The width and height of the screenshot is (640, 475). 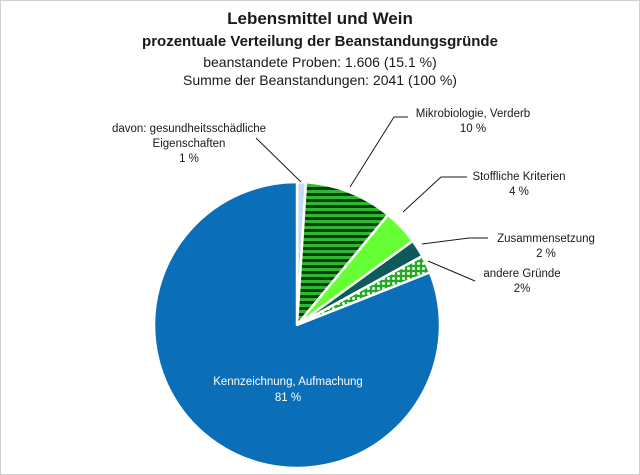 What do you see at coordinates (189, 144) in the screenshot?
I see `slice-label-gesundheit-2: Eigenschaften` at bounding box center [189, 144].